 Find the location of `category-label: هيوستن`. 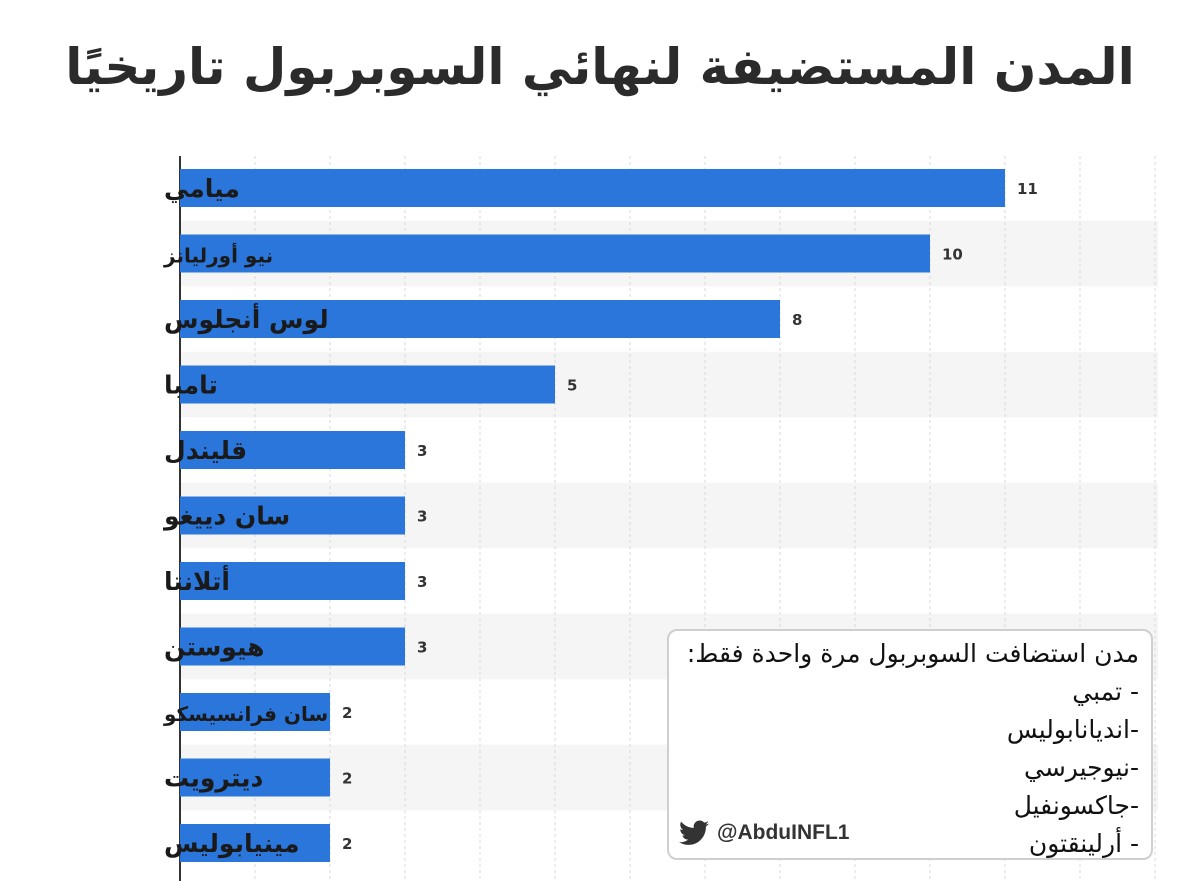

category-label: هيوستن is located at coordinates (214, 648).